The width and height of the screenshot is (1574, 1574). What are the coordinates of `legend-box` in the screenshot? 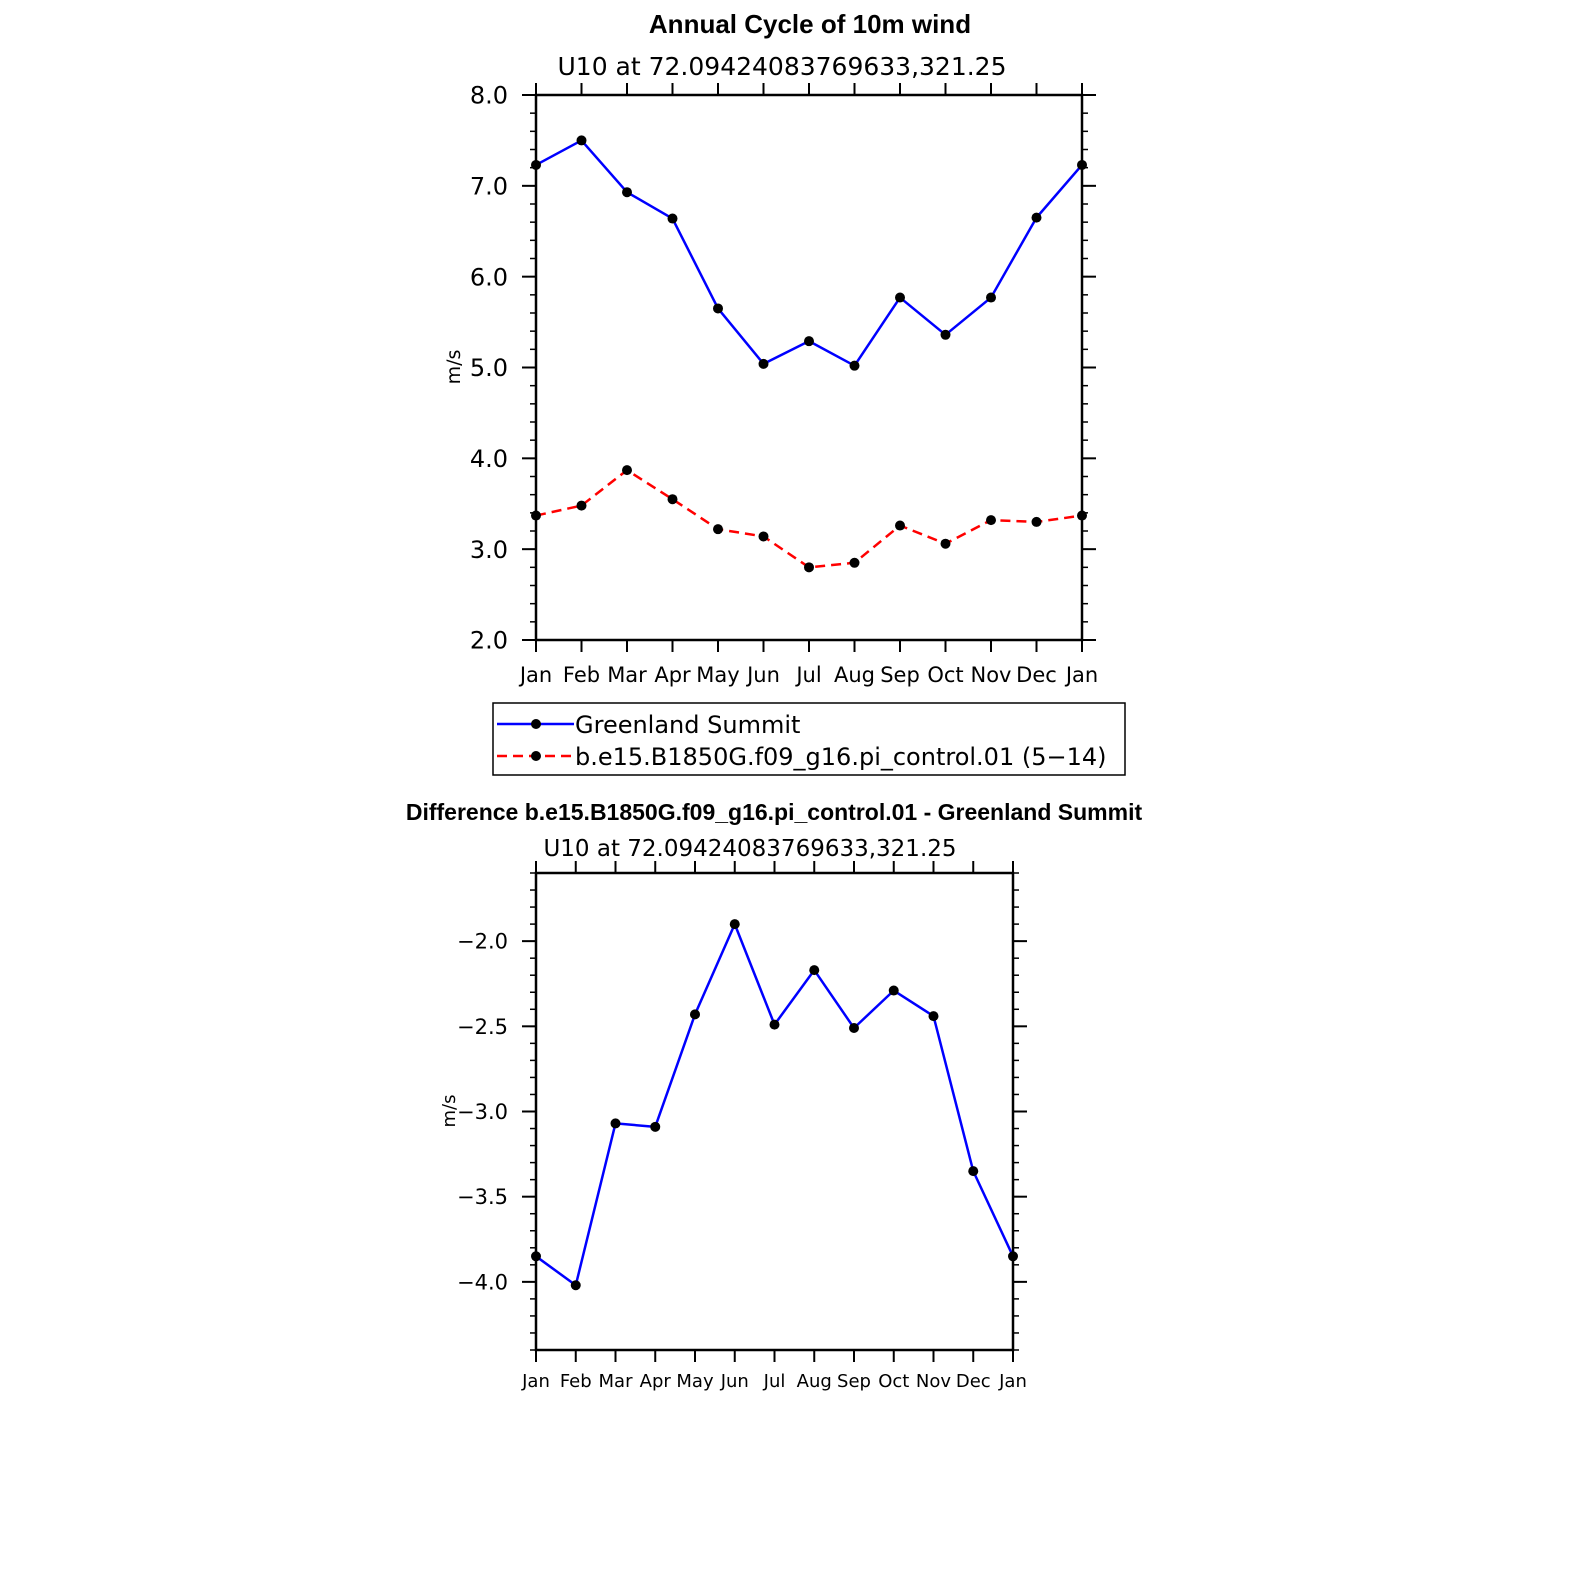 It's located at (809, 739).